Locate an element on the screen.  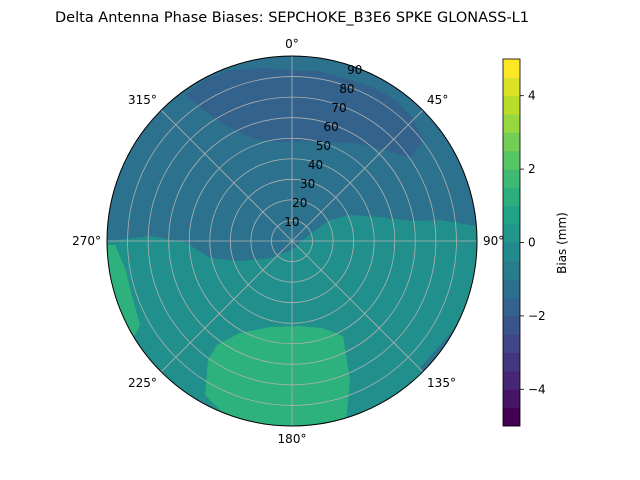
contour-region-north-band is located at coordinates (304, 113).